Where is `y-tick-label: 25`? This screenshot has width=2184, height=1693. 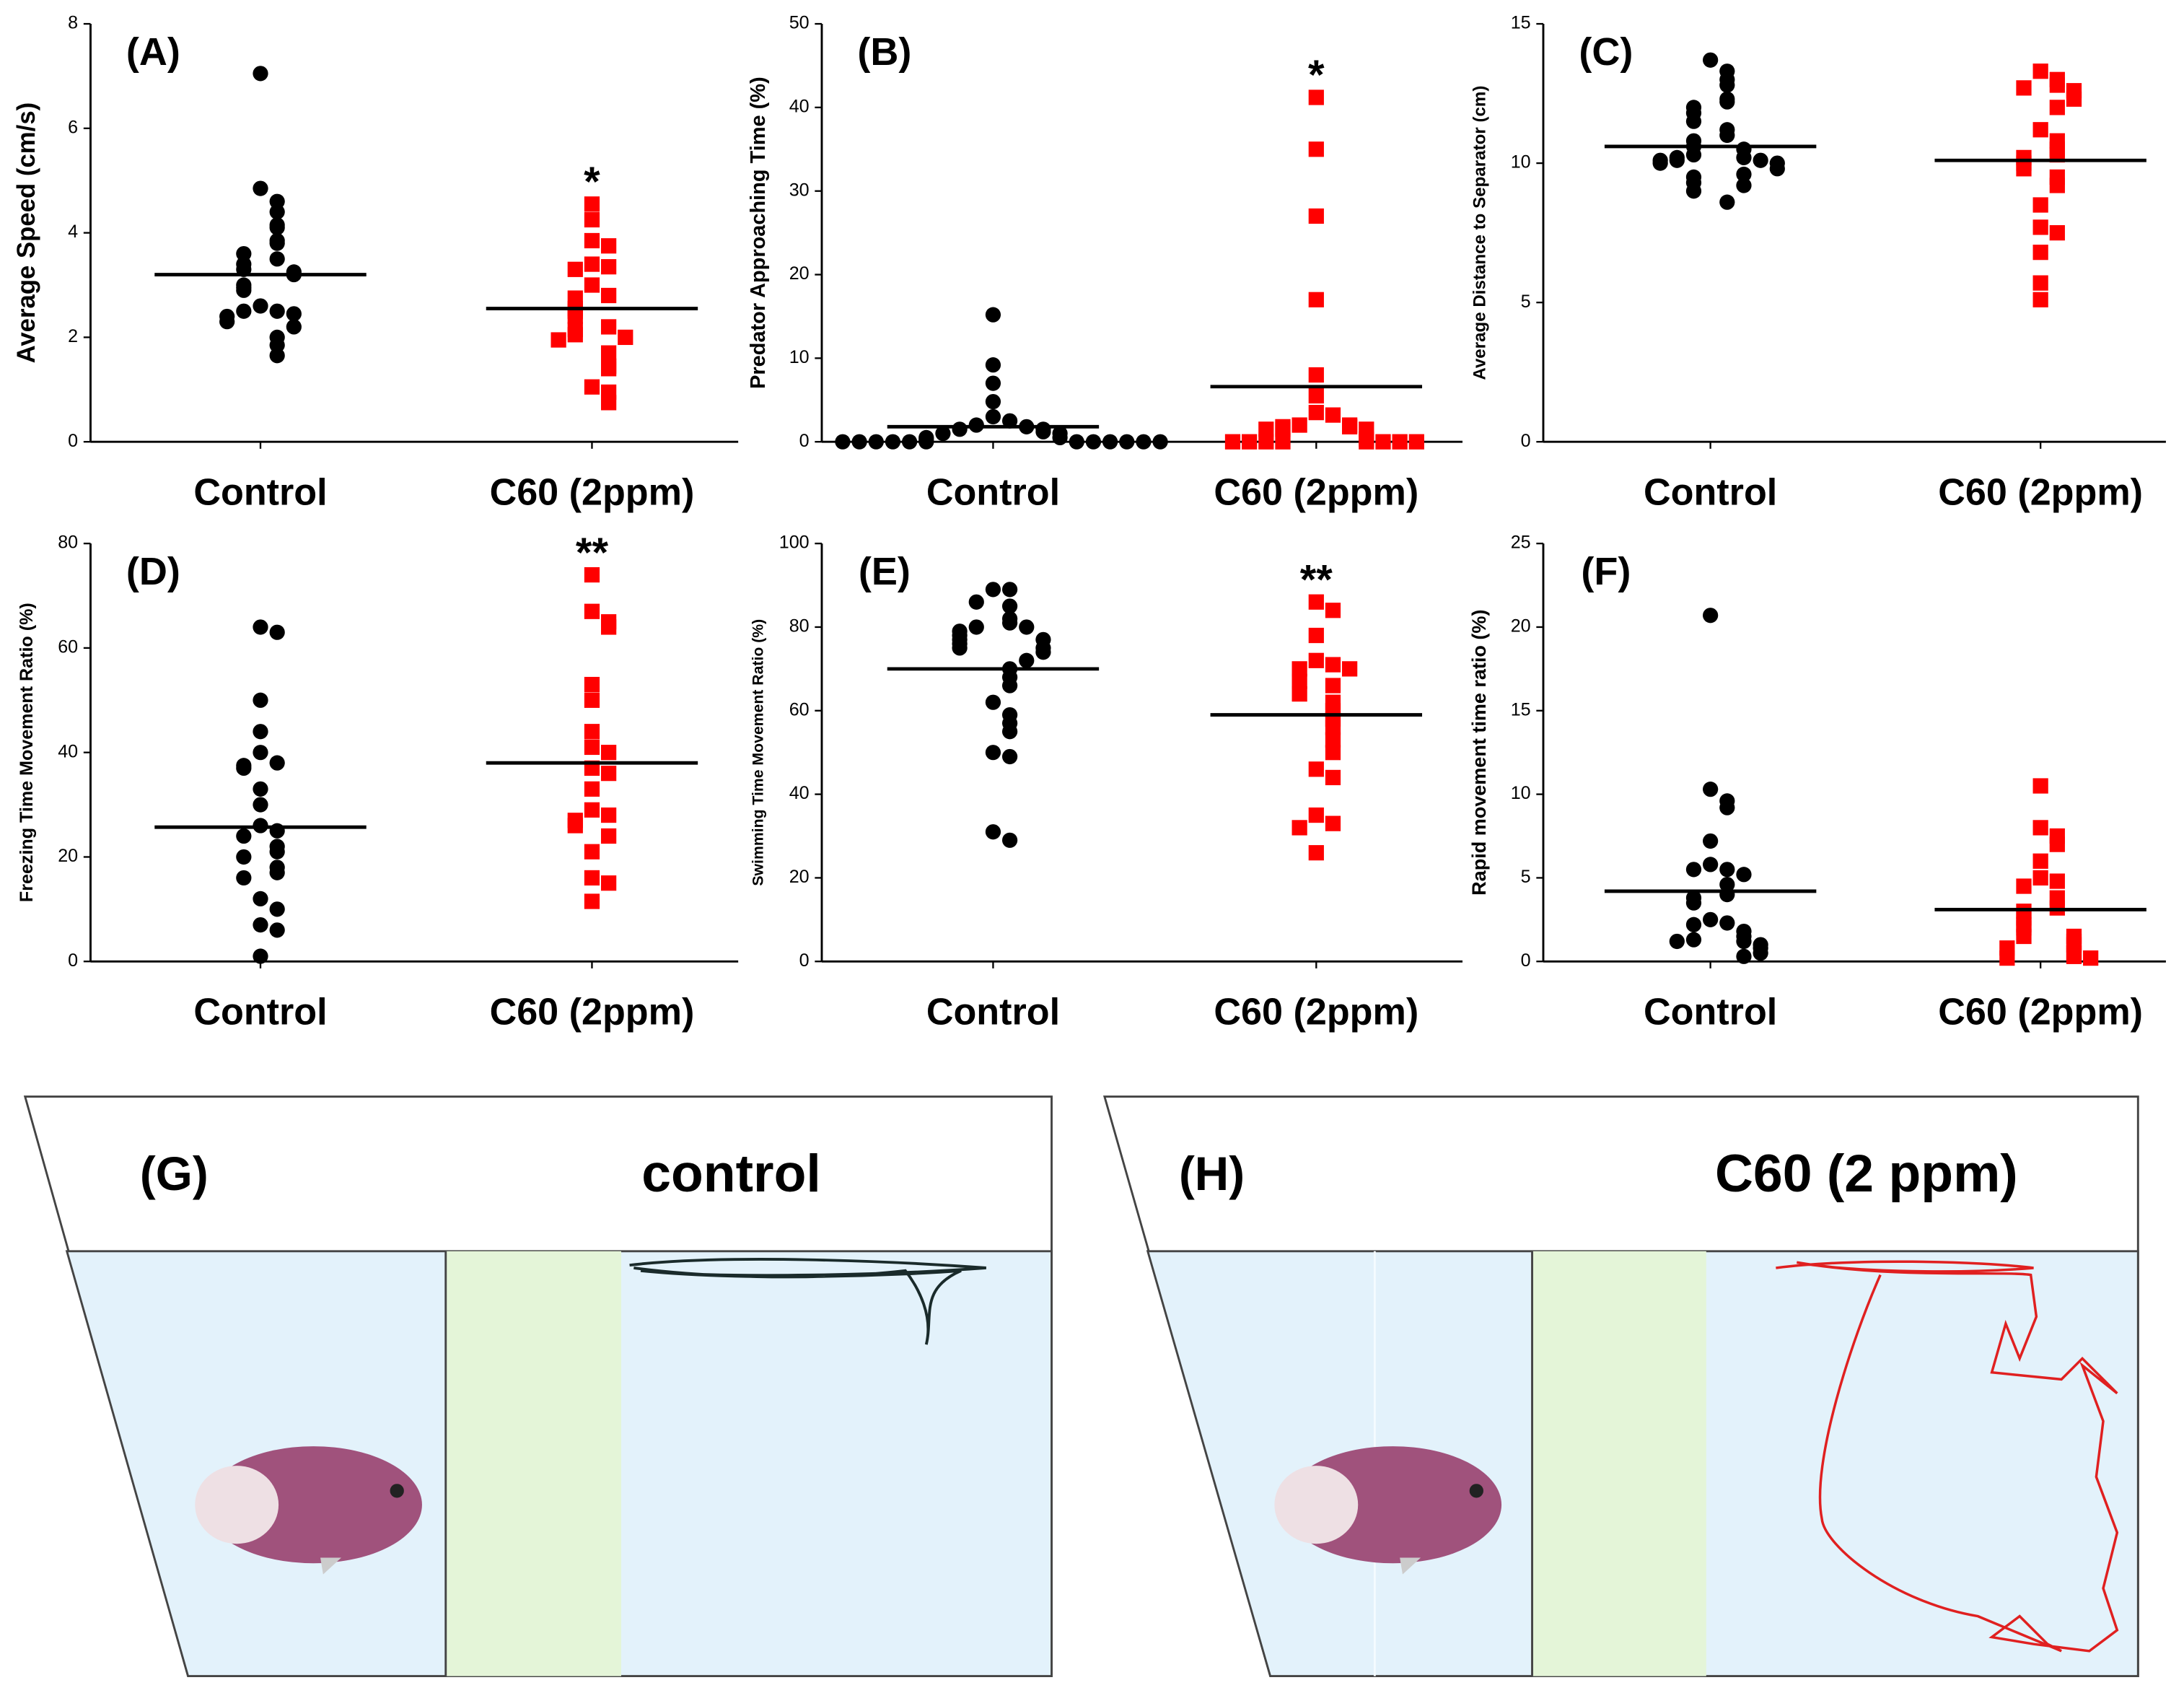
y-tick-label: 25 is located at coordinates (1521, 543).